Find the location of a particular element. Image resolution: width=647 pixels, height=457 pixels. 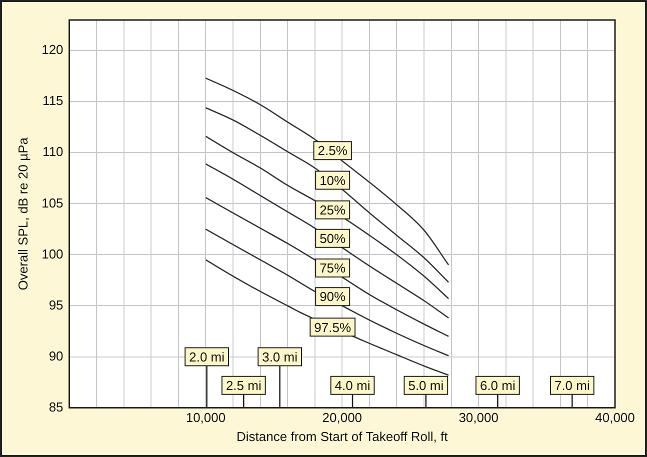

annotation: 2.0 mi is located at coordinates (207, 356).